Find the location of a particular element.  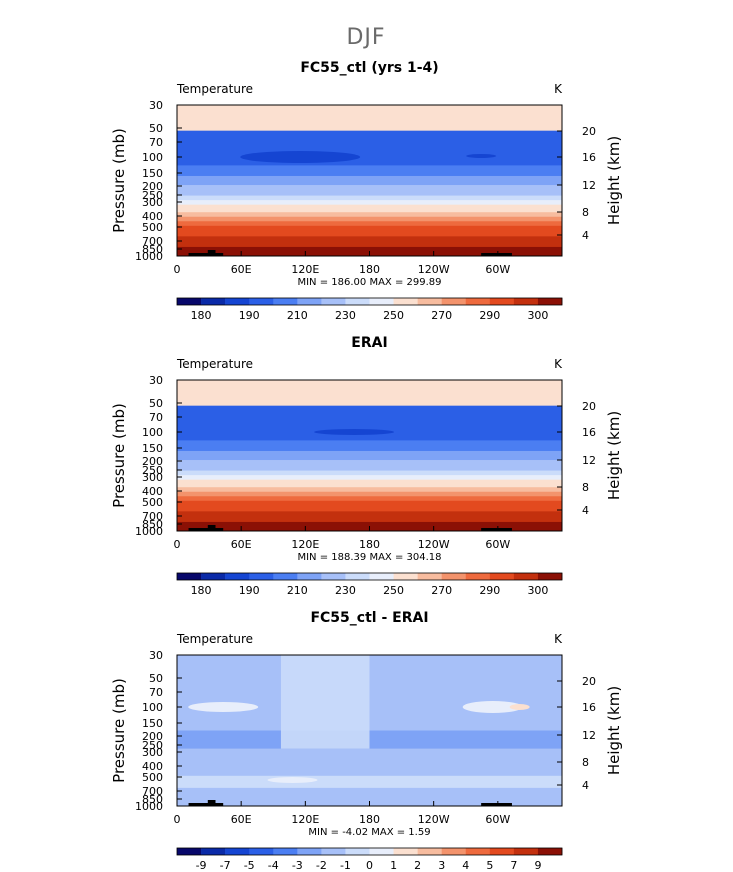

colorbar-tick-label: -1 is located at coordinates (345, 865).